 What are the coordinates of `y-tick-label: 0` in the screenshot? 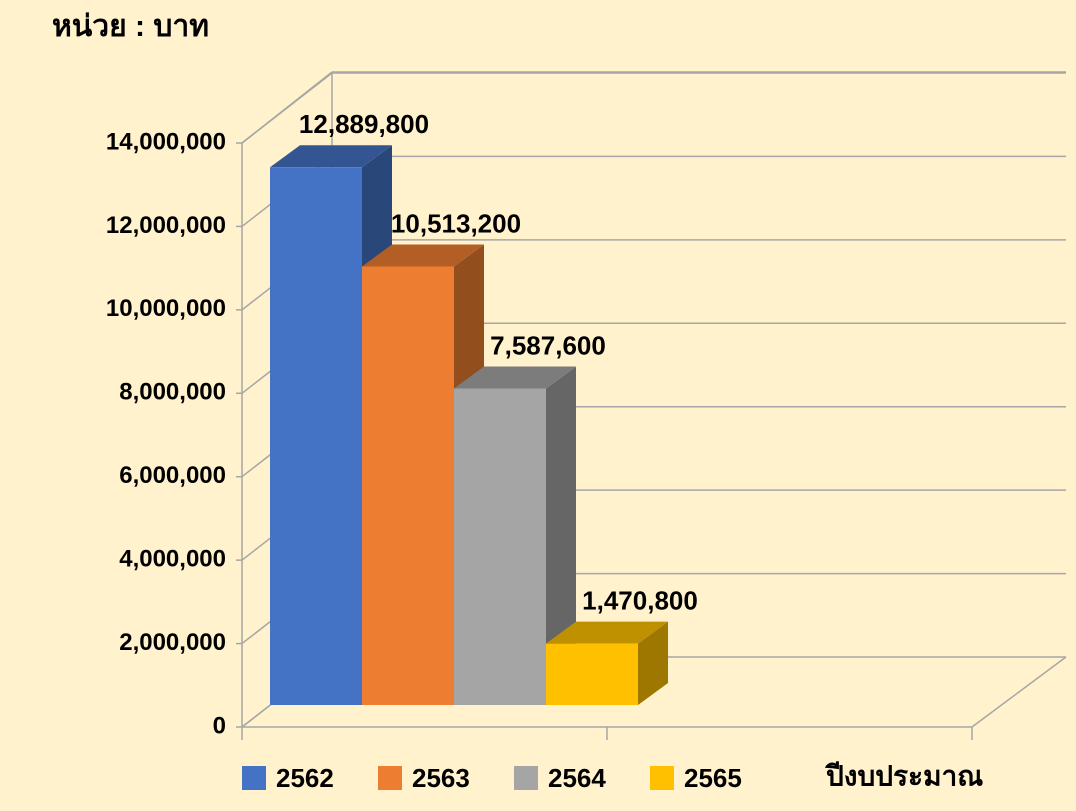 It's located at (219, 725).